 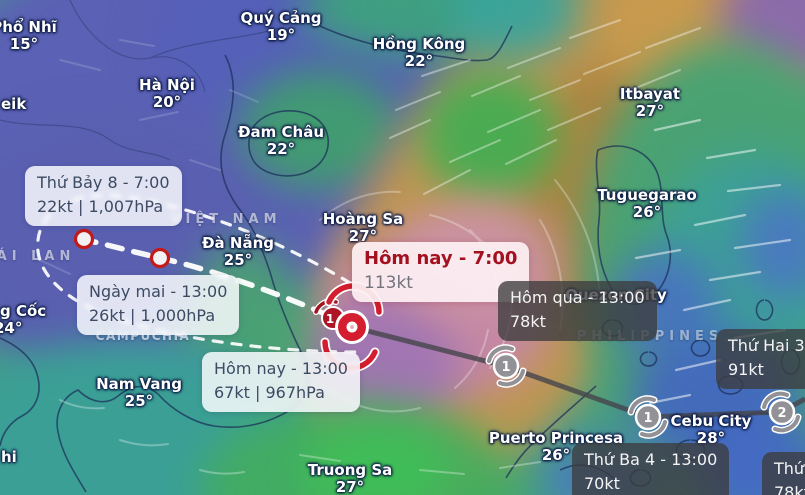 I want to click on city-temp: 28°, so click(x=711, y=438).